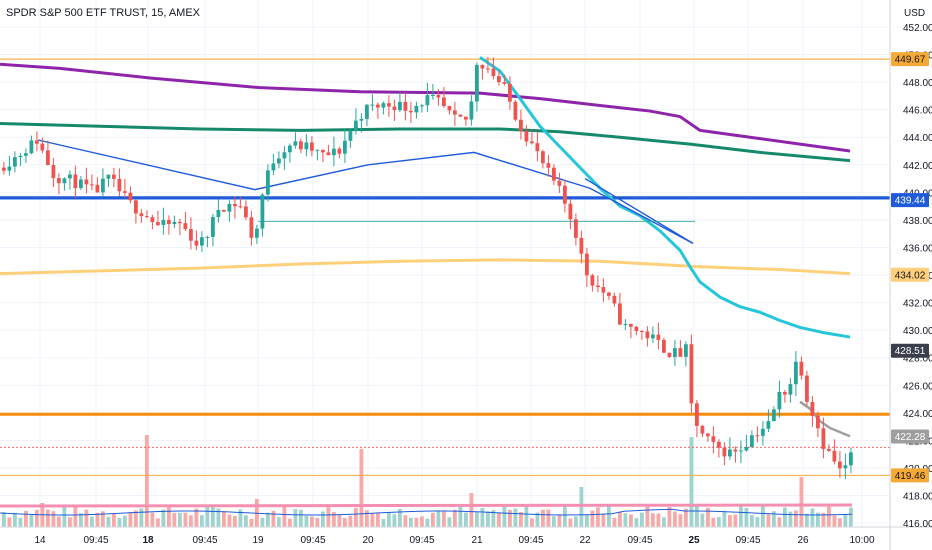  Describe the element at coordinates (694, 540) in the screenshot. I see `time-tick-label: 25` at that location.